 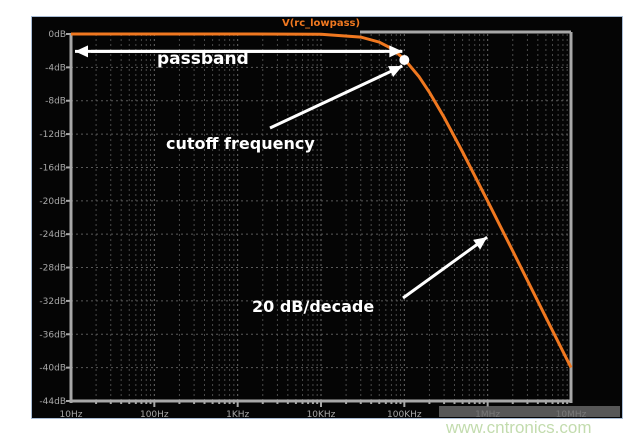 I want to click on y-tick-label: -4dB, so click(x=55, y=68).